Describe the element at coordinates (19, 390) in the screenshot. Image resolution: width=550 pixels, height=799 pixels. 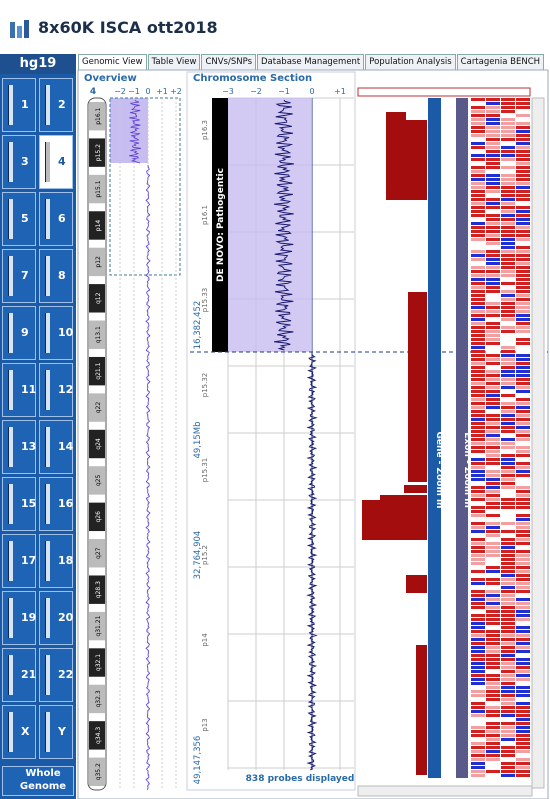
I see `chromosome-button: 11` at that location.